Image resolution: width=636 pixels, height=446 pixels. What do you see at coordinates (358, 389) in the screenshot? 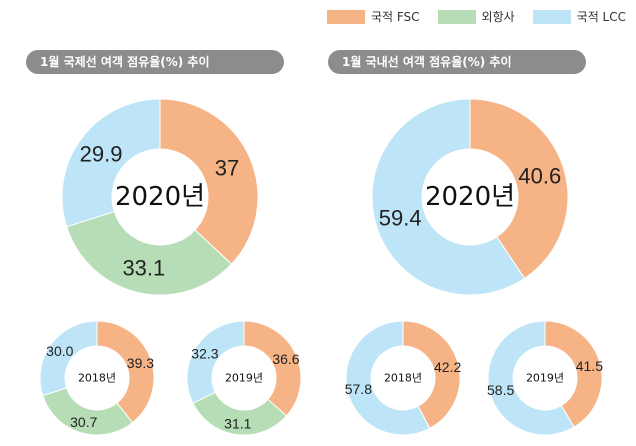
I see `slice-value-label: 57.8` at bounding box center [358, 389].